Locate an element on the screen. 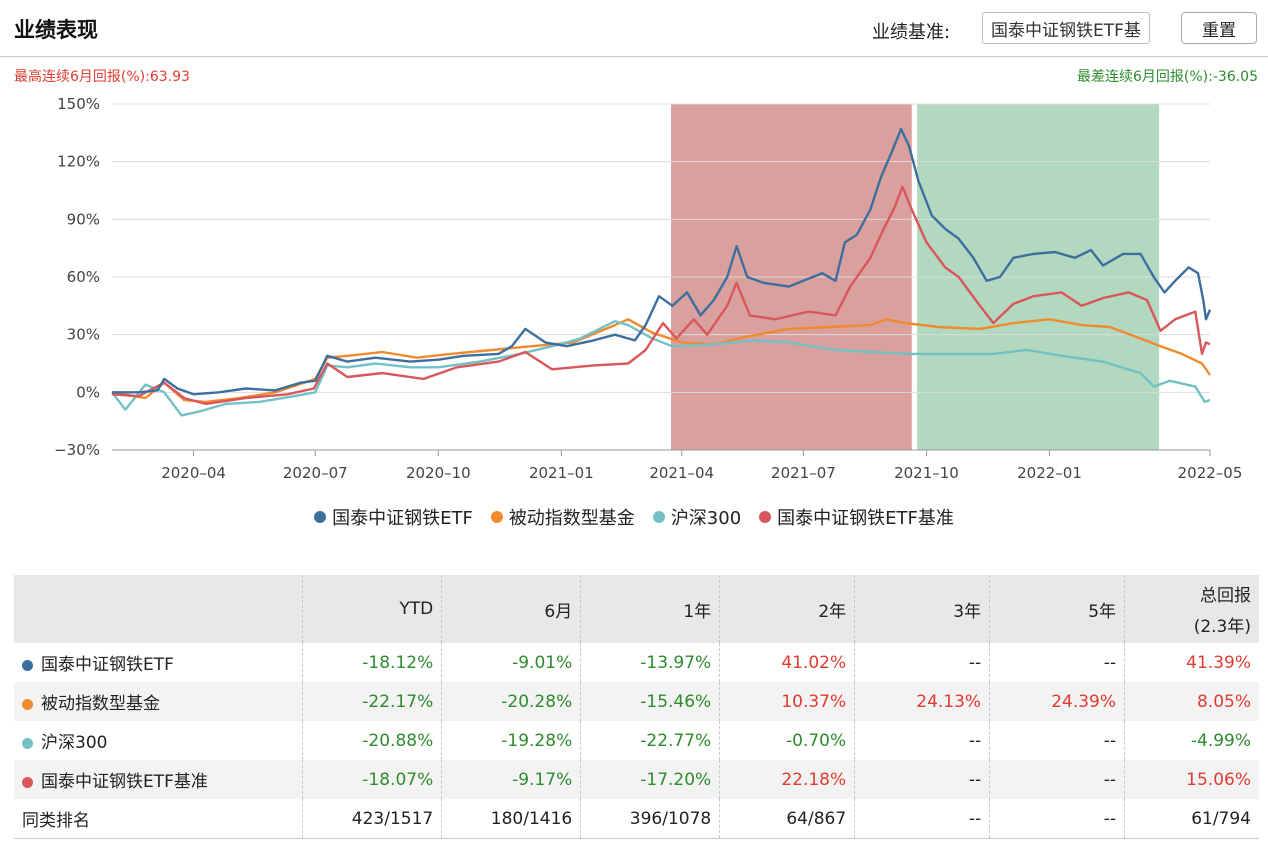 Image resolution: width=1268 pixels, height=845 pixels. column-header: 2年 is located at coordinates (787, 609).